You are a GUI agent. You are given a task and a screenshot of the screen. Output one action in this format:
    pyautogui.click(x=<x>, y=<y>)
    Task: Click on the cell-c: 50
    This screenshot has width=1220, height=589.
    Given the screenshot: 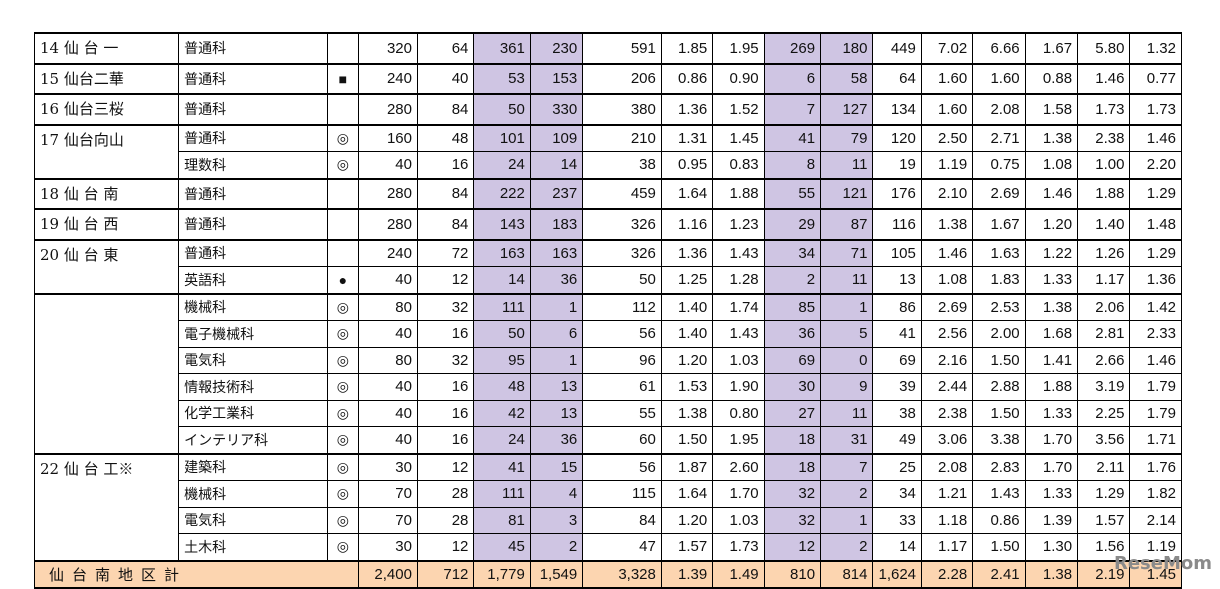 What is the action you would take?
    pyautogui.click(x=622, y=280)
    